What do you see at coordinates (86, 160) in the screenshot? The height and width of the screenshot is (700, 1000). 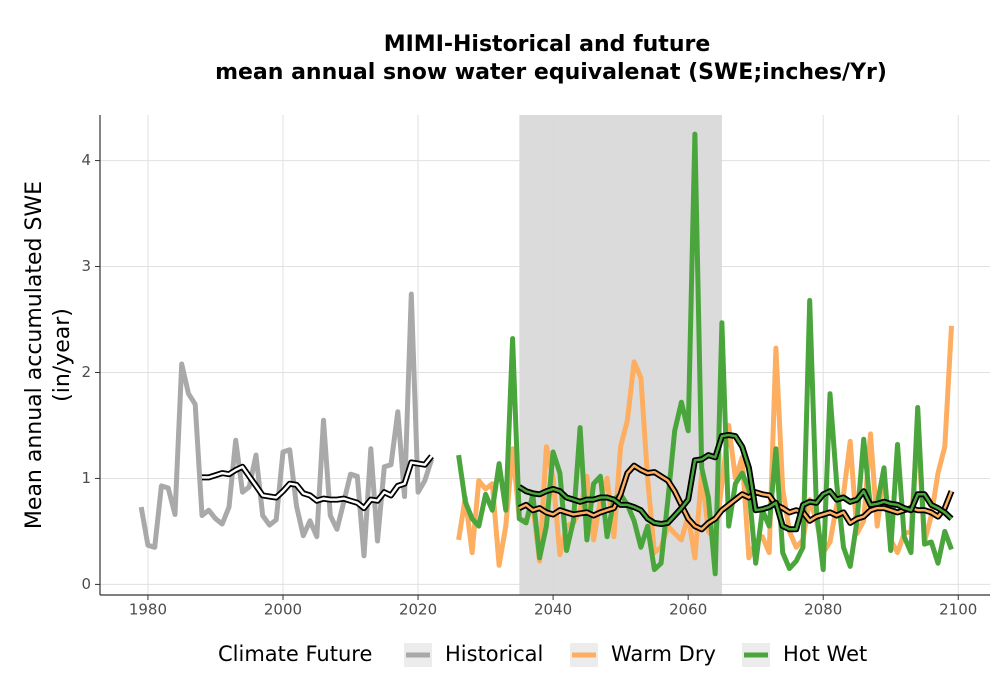 I see `y-tick-label: 4` at bounding box center [86, 160].